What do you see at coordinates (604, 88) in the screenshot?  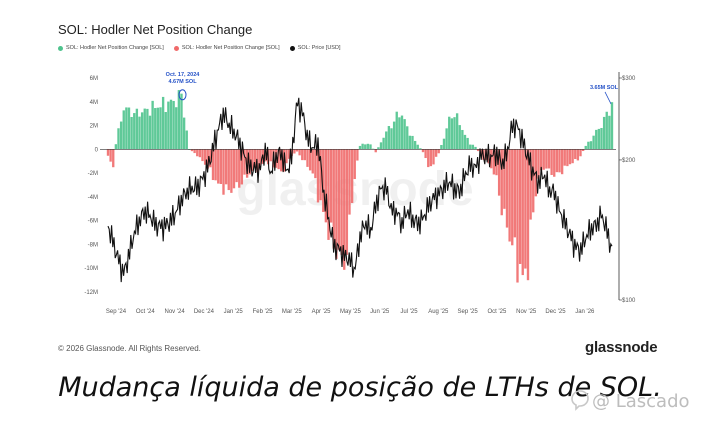 I see `annotation-label: 3.65M SOL` at bounding box center [604, 88].